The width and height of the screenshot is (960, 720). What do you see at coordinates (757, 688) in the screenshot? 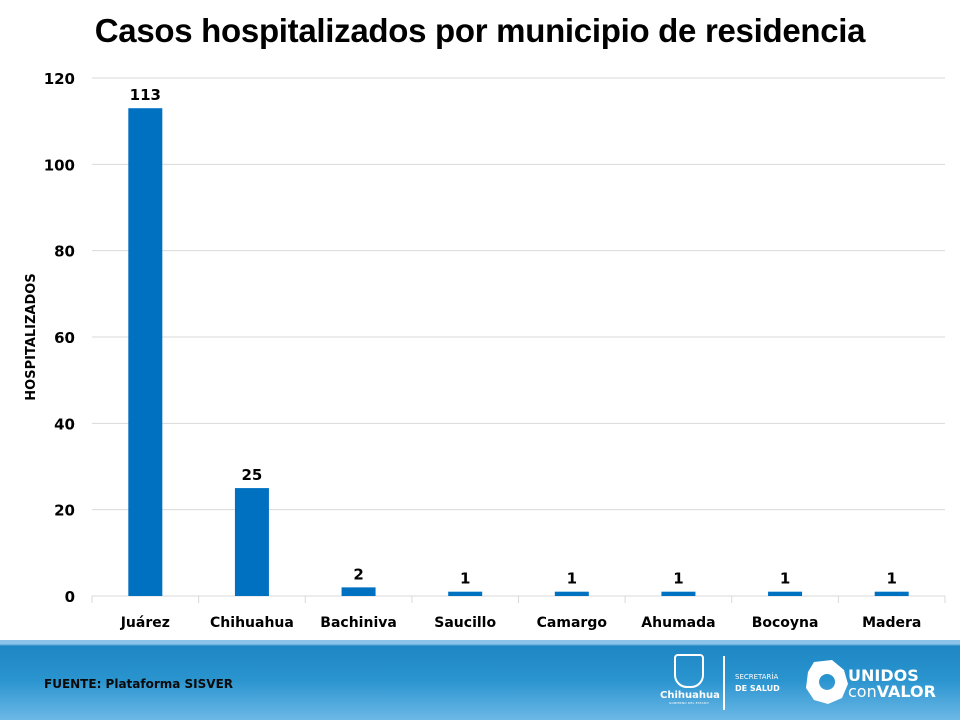
I see `secretaria-line2: DE SALUD` at bounding box center [757, 688].